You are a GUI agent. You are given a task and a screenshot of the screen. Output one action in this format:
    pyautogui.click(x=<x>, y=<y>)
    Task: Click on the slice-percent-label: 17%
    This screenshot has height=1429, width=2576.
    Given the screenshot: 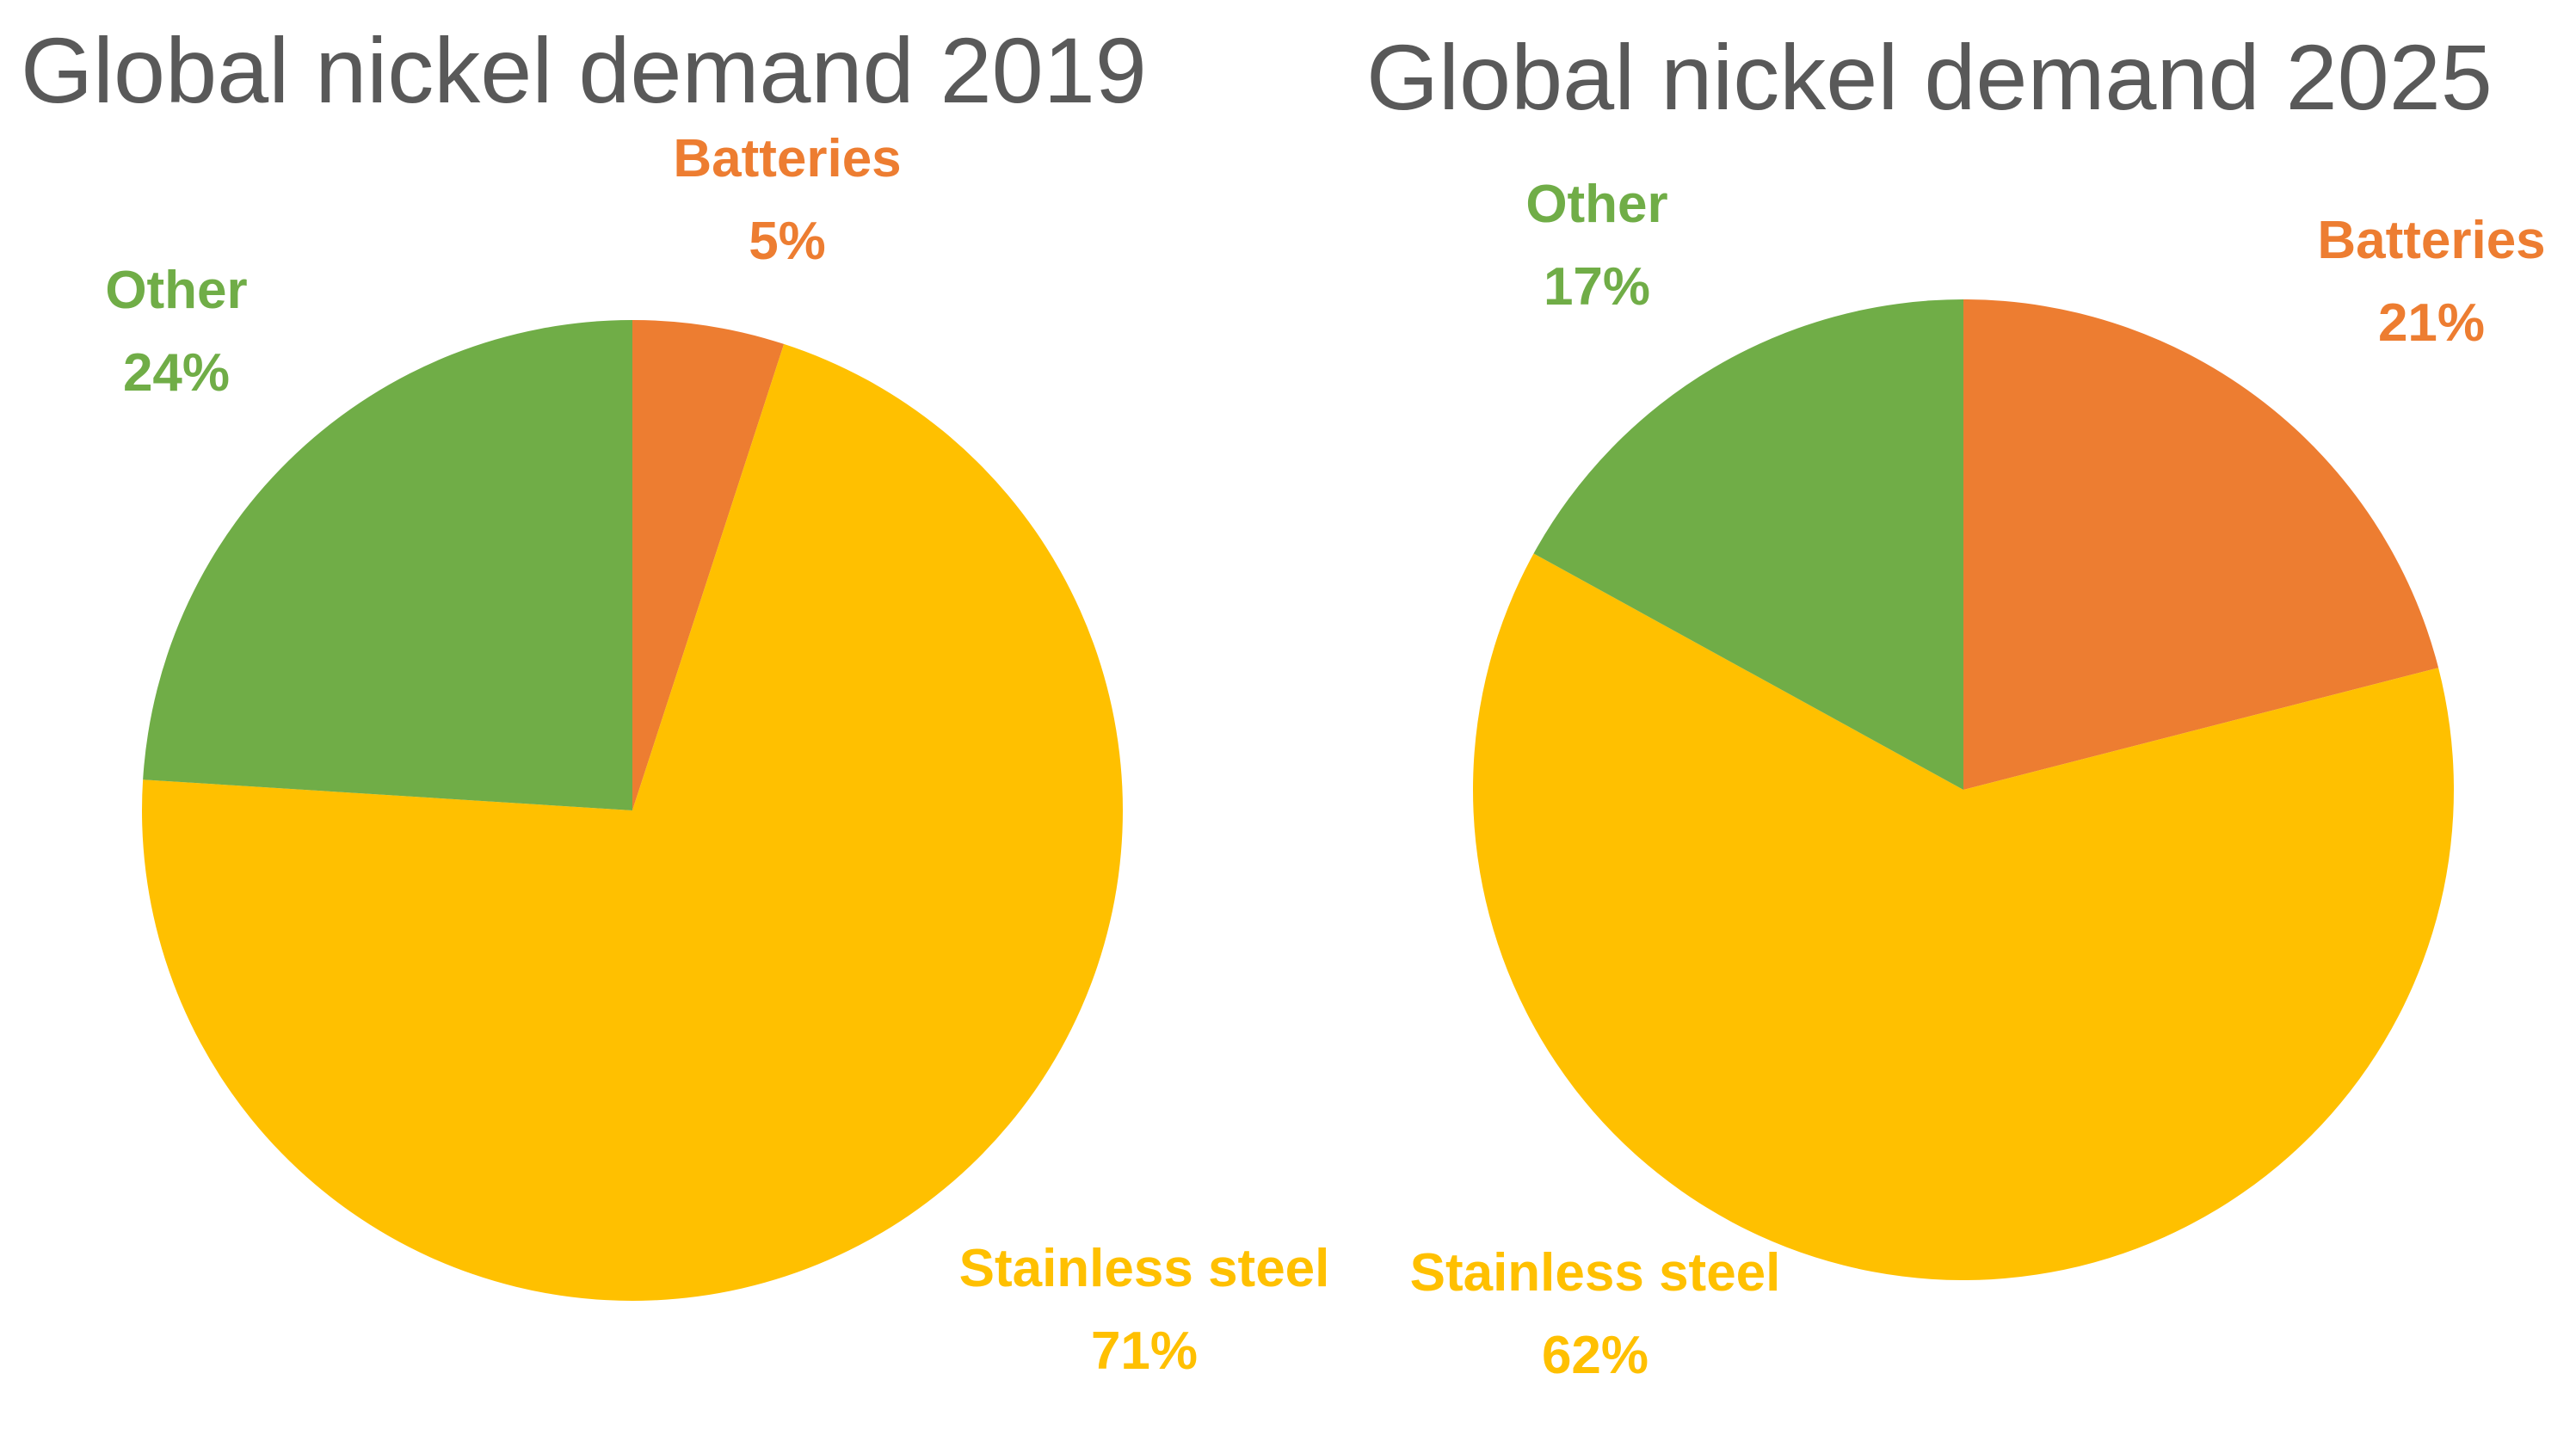 What is the action you would take?
    pyautogui.click(x=1597, y=287)
    